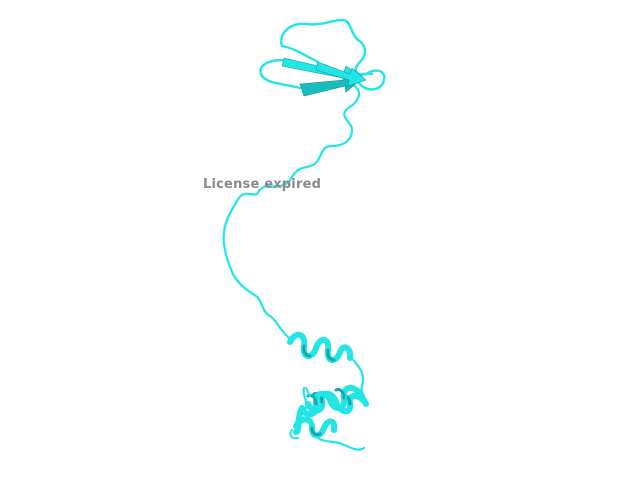 This screenshot has height=480, width=640. What do you see at coordinates (319, 353) in the screenshot?
I see `alpha-helix-shade` at bounding box center [319, 353].